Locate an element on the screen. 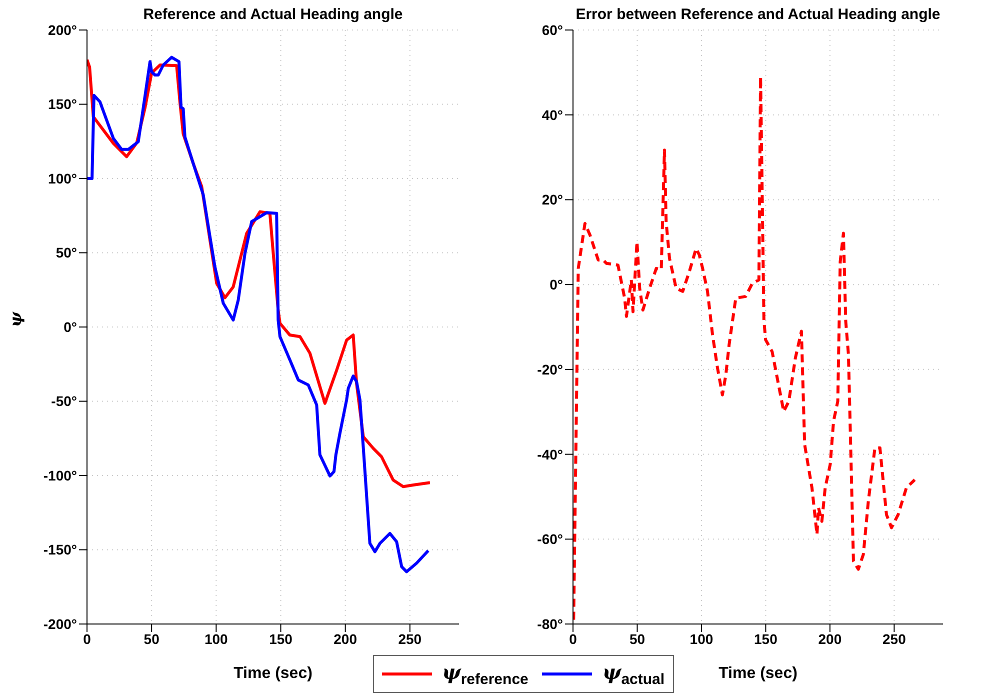 The height and width of the screenshot is (700, 984). y-tick-label: 40° is located at coordinates (552, 114).